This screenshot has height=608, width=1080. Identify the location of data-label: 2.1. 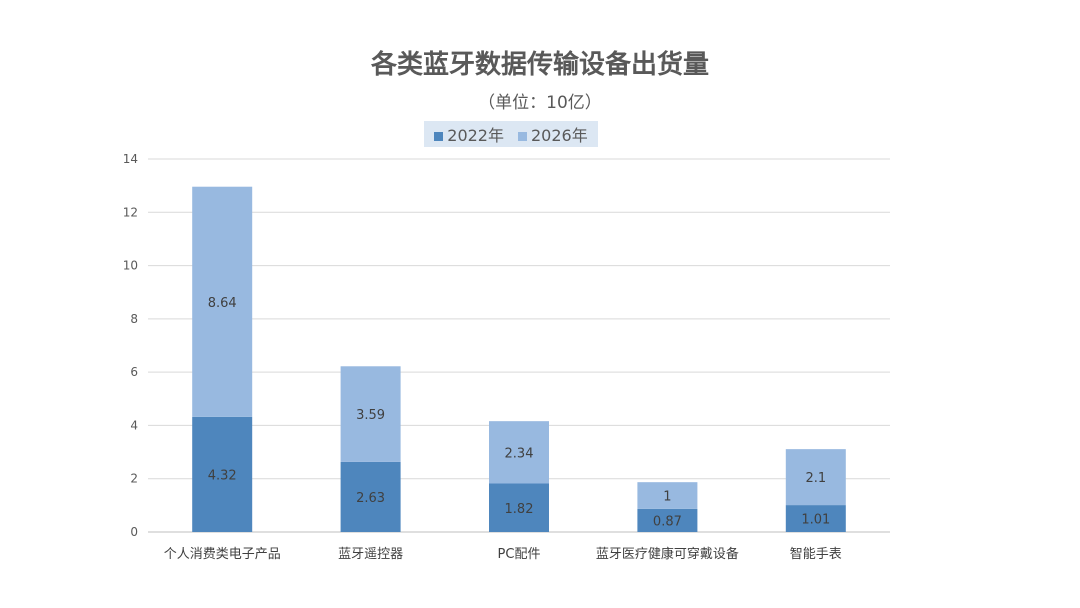
(815, 478).